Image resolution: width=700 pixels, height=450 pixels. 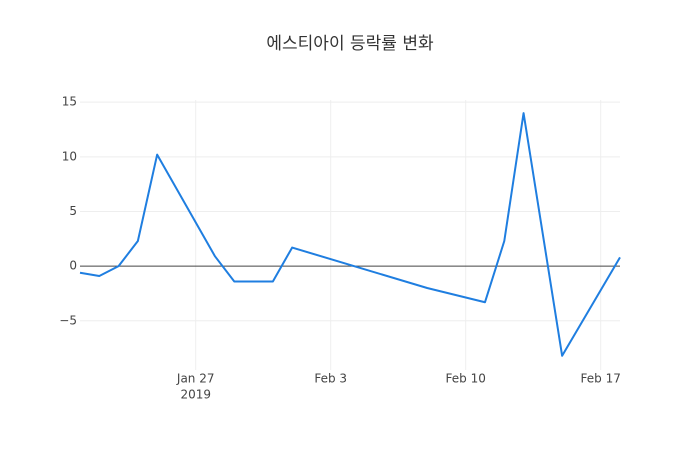 I want to click on x-tick-label: Feb 17, so click(x=601, y=379).